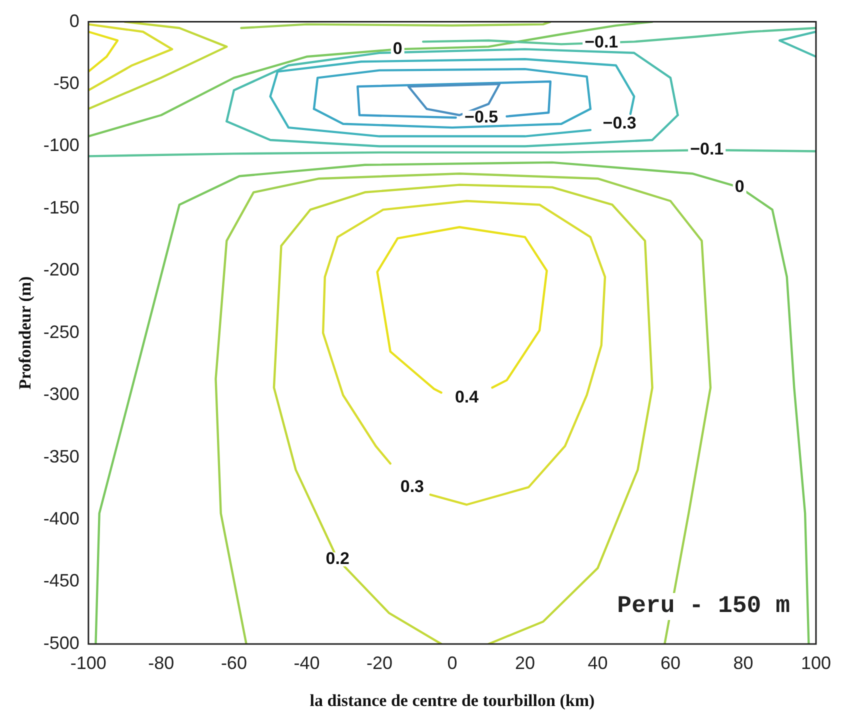 This screenshot has width=842, height=728. Describe the element at coordinates (452, 662) in the screenshot. I see `x-tick-label: 0` at that location.